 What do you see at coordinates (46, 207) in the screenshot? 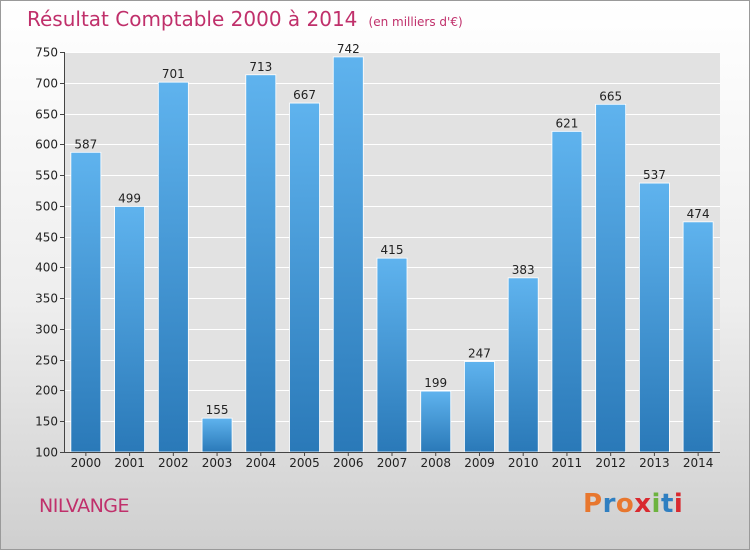
I see `y-tick-label: 500` at bounding box center [46, 207].